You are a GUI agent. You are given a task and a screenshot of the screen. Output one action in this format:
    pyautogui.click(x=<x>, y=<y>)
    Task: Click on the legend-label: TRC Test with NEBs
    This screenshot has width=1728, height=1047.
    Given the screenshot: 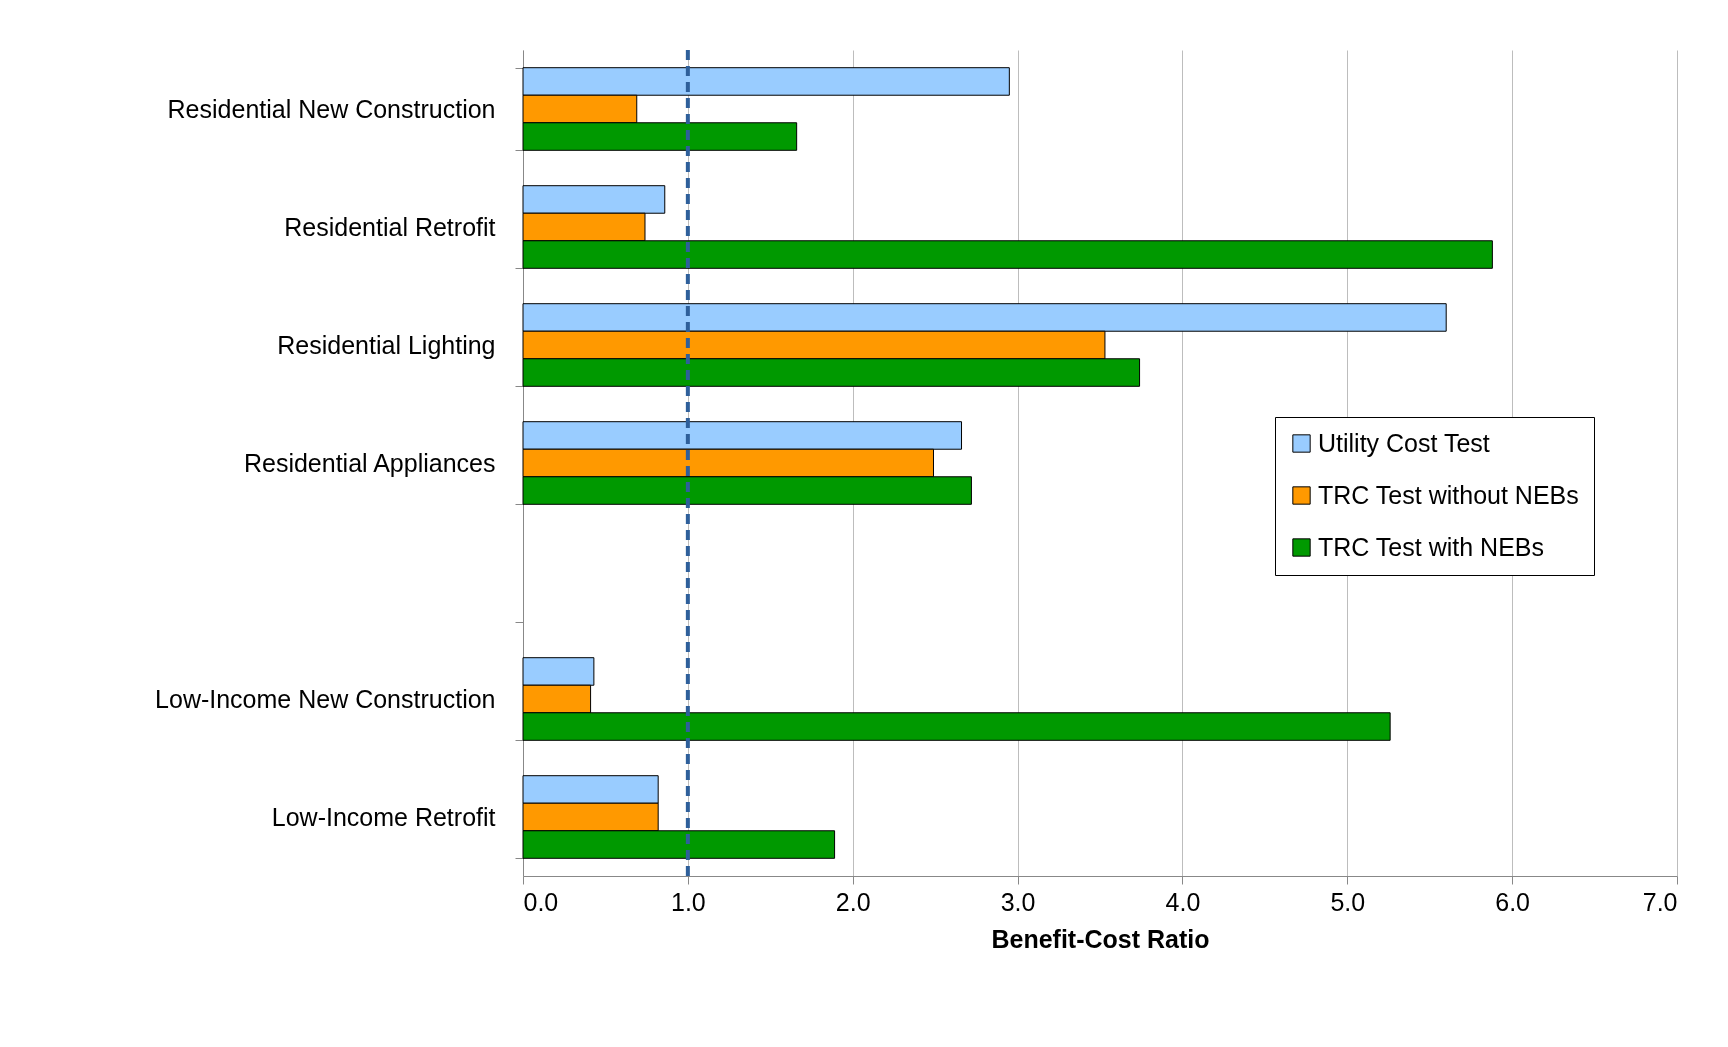 What is the action you would take?
    pyautogui.click(x=1431, y=546)
    